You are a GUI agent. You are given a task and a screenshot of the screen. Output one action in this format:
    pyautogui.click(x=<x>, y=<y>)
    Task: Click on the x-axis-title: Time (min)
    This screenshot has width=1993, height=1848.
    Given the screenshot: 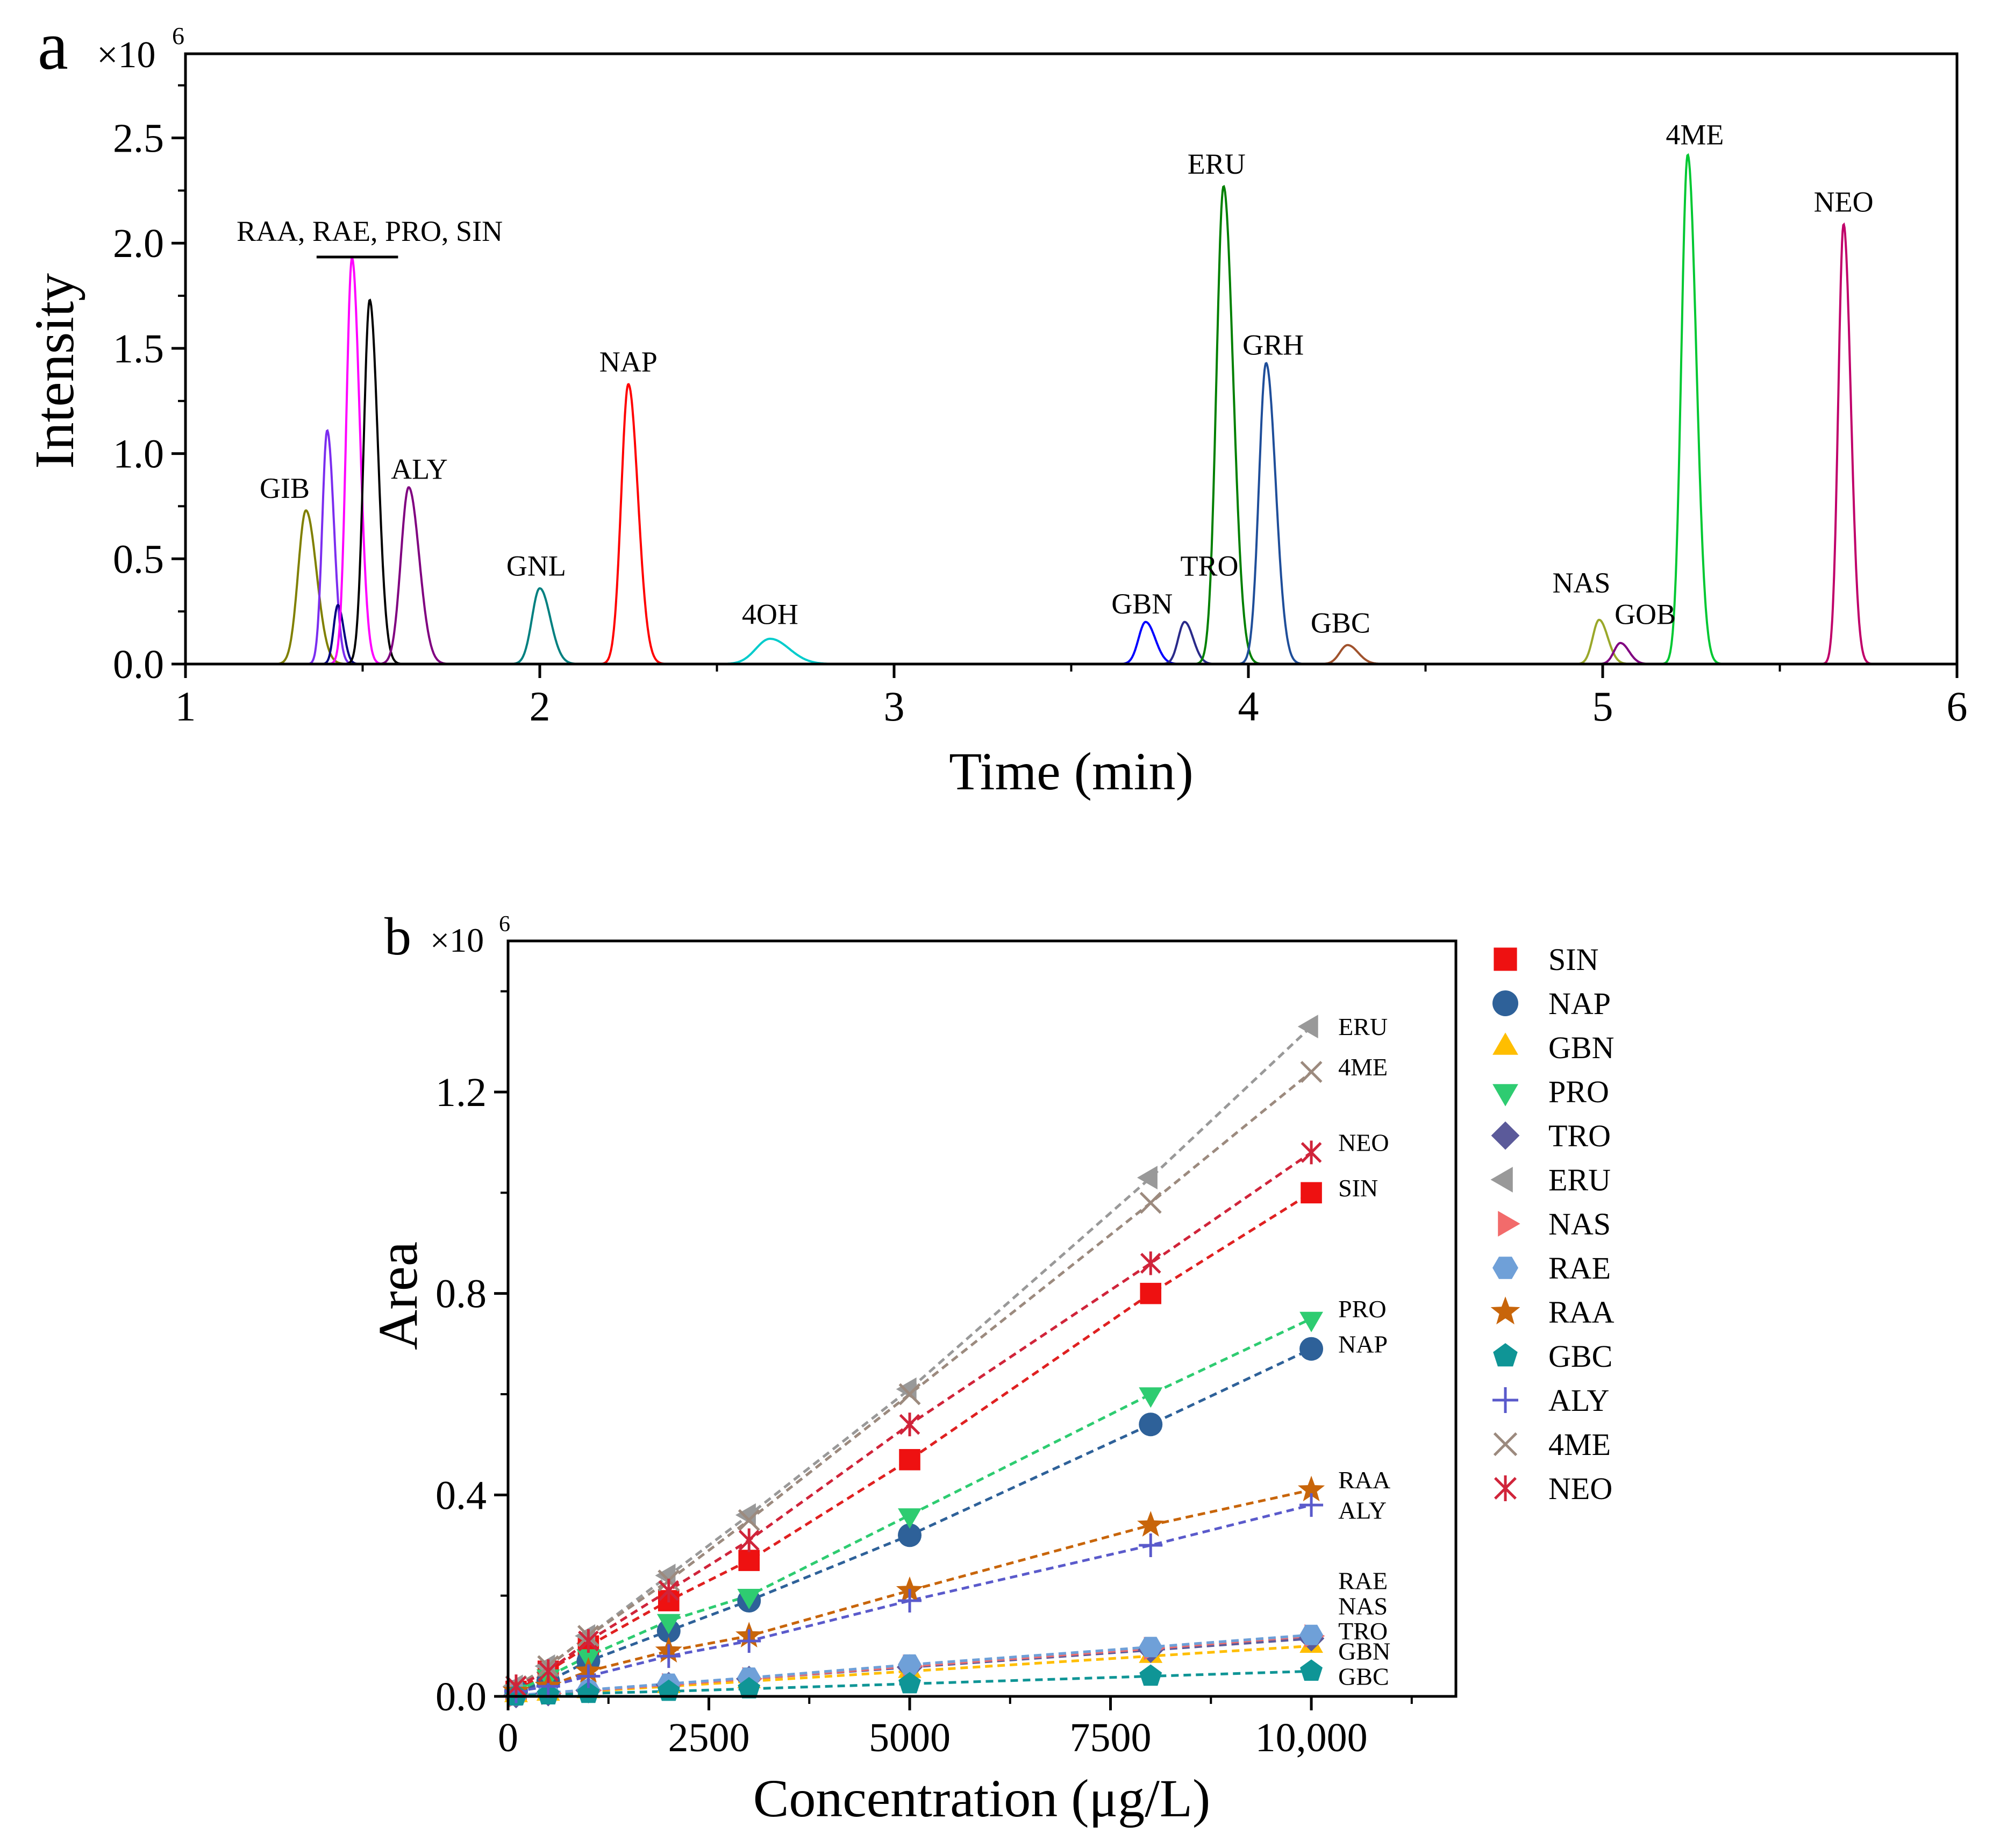 What is the action you would take?
    pyautogui.click(x=1072, y=771)
    